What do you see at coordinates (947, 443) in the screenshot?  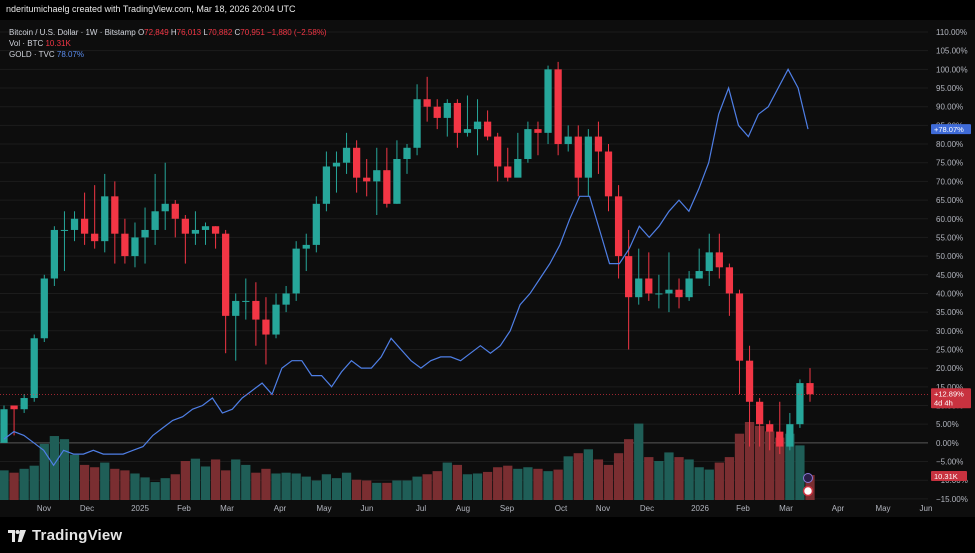 I see `y-tick-label: 0.00%` at bounding box center [947, 443].